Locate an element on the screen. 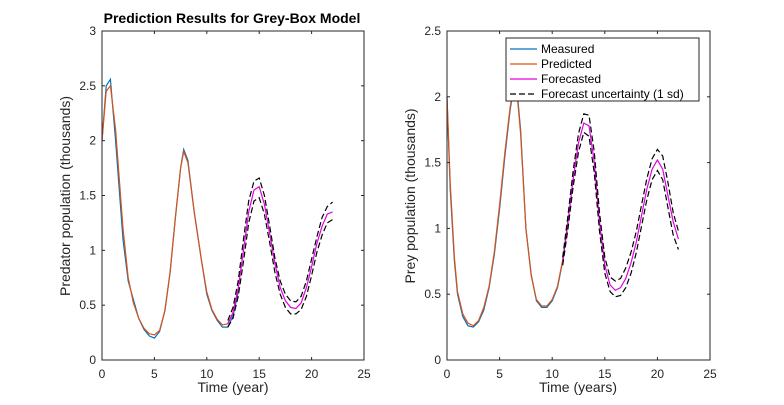  x-axis-label: Time (years) is located at coordinates (578, 387).